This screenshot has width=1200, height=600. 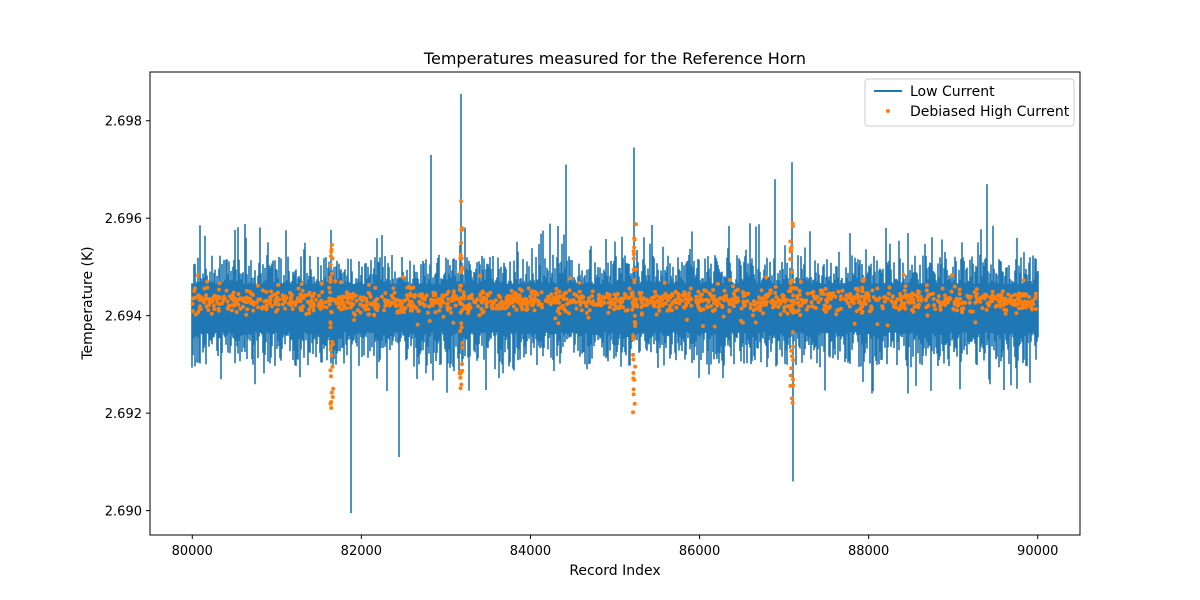 What do you see at coordinates (88, 303) in the screenshot?
I see `y-axis-label: Temperature (K)` at bounding box center [88, 303].